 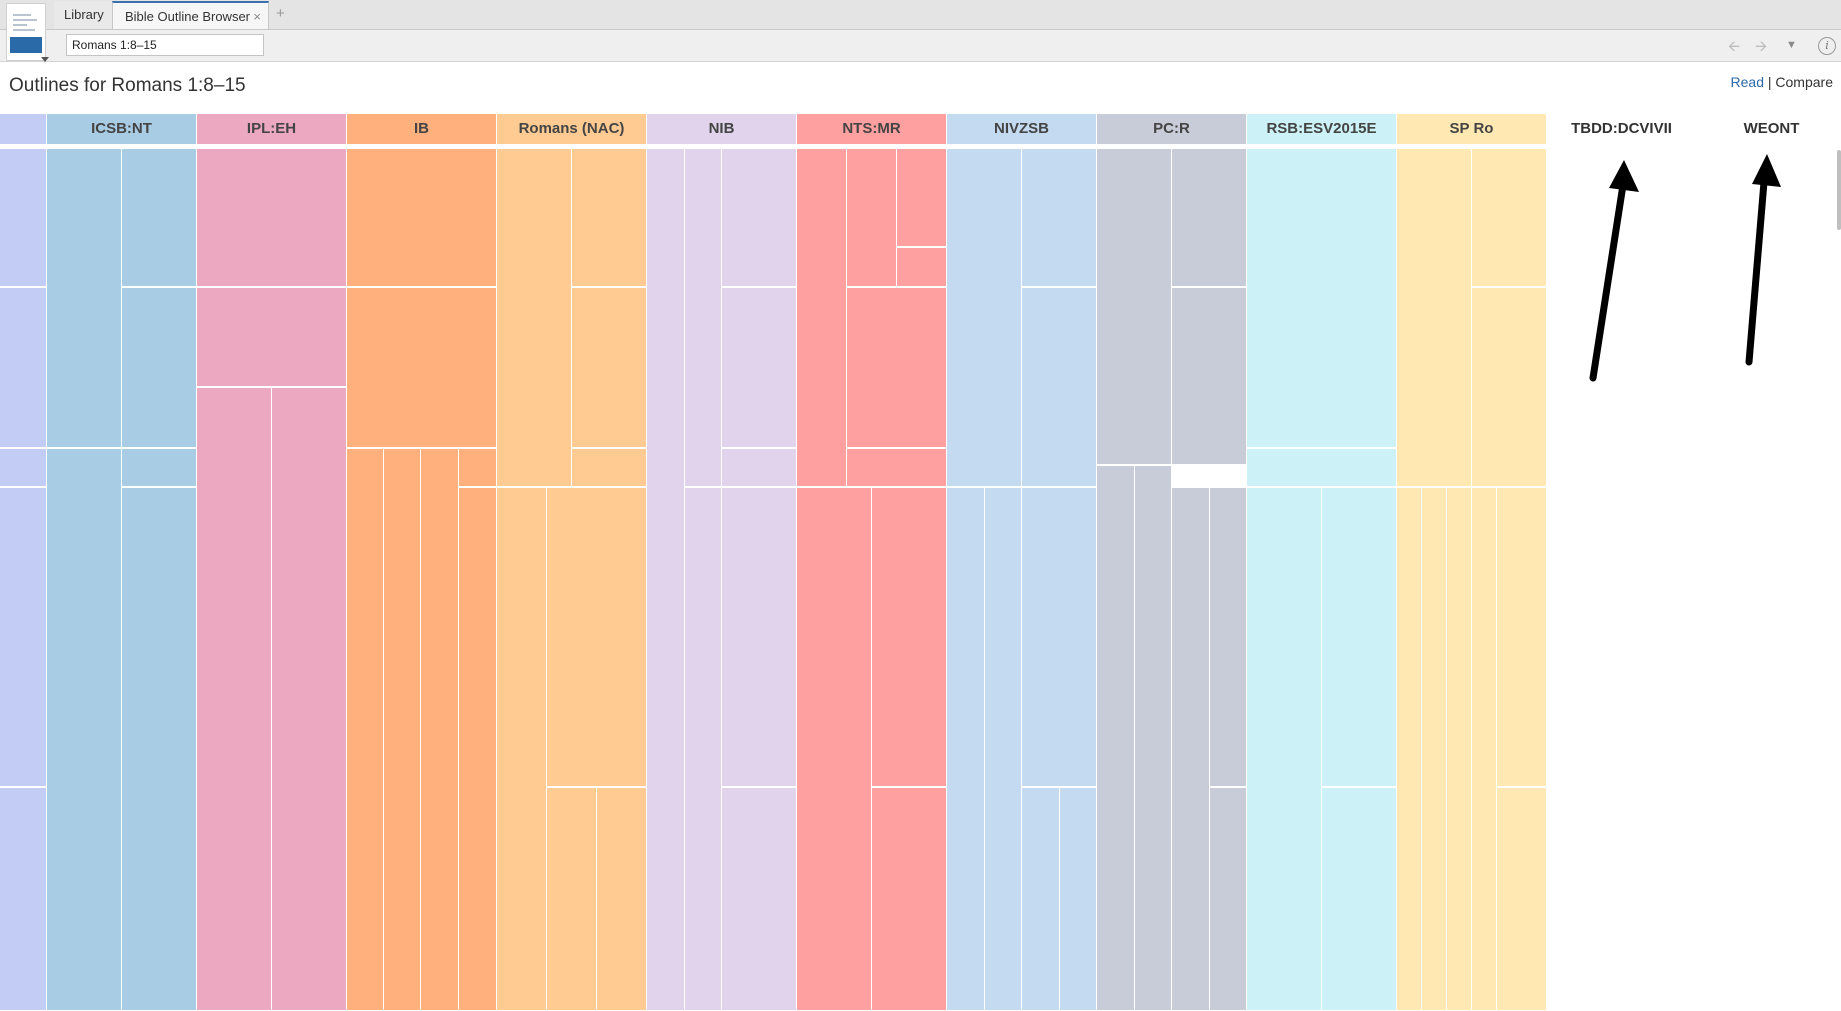 What do you see at coordinates (1804, 82) in the screenshot?
I see `compare-link: Compare` at bounding box center [1804, 82].